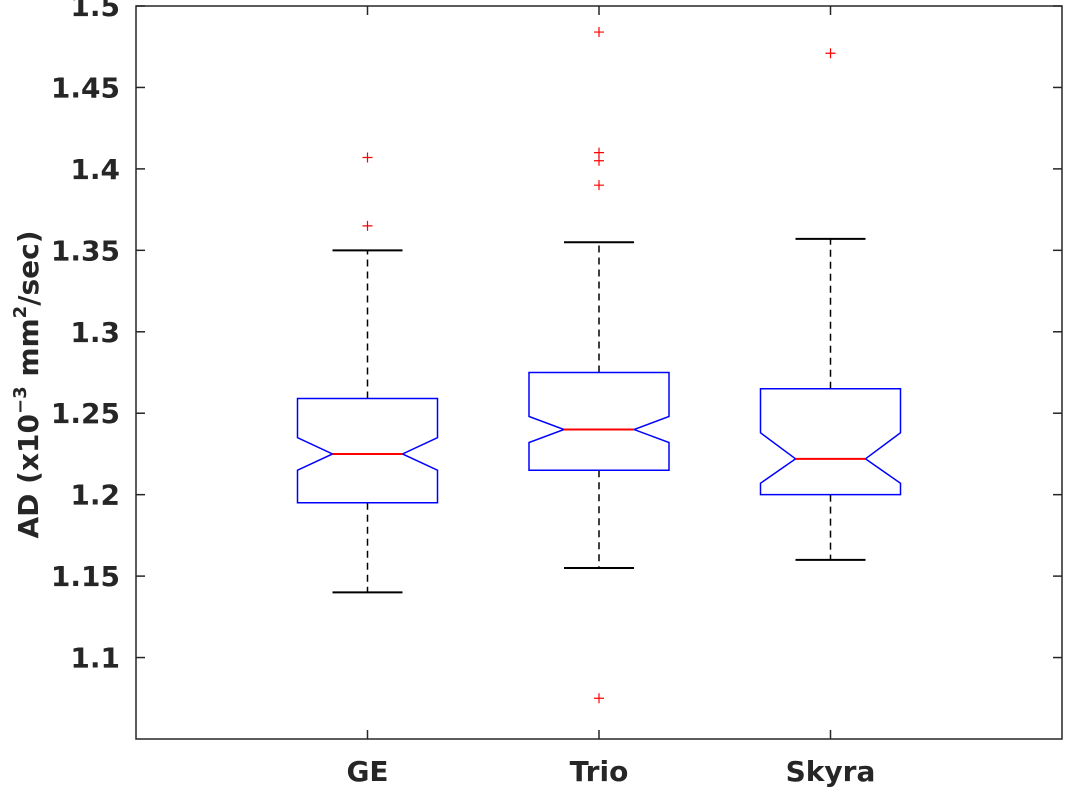 The width and height of the screenshot is (1067, 789). What do you see at coordinates (28, 476) in the screenshot?
I see `y-axis-label-prefix: AD (x10` at bounding box center [28, 476].